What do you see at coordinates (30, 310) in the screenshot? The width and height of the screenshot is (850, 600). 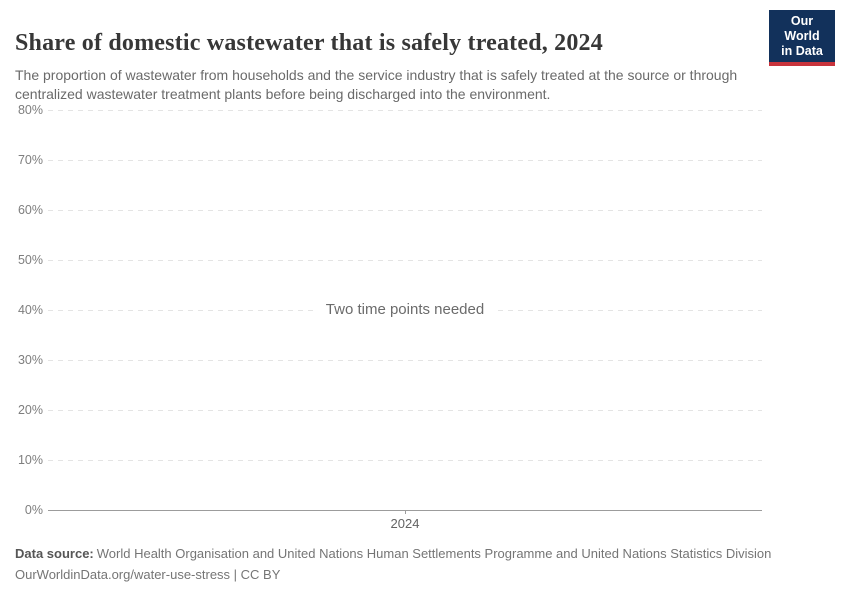 I see `y-axis-tick-label: 40%` at bounding box center [30, 310].